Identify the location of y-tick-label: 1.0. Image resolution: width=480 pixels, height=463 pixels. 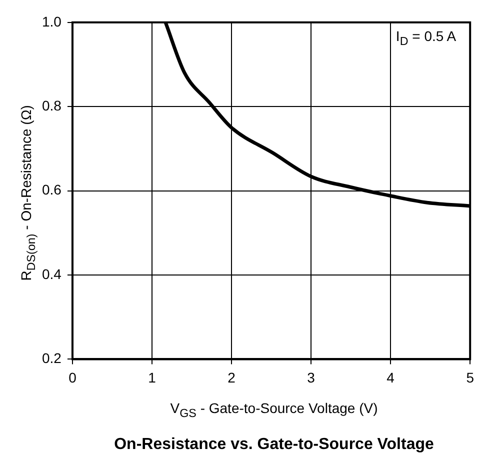
(52, 21).